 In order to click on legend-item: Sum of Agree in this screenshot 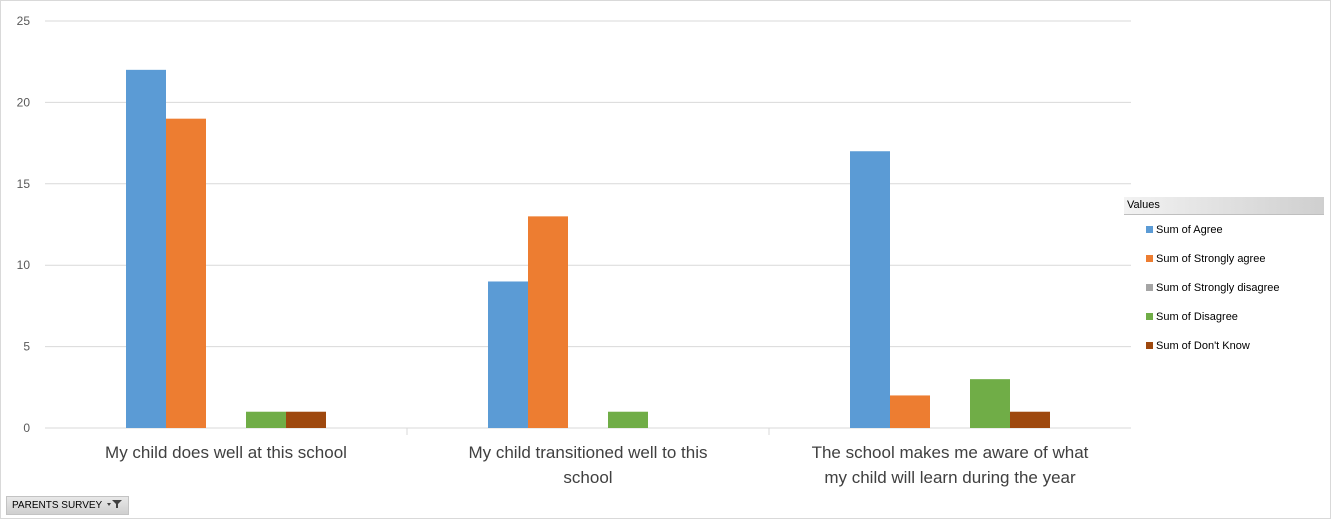, I will do `click(1224, 229)`.